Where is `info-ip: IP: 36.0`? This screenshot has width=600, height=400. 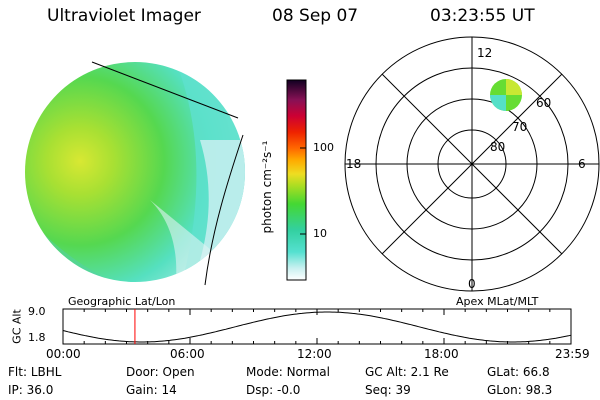 info-ip: IP: 36.0 is located at coordinates (31, 390).